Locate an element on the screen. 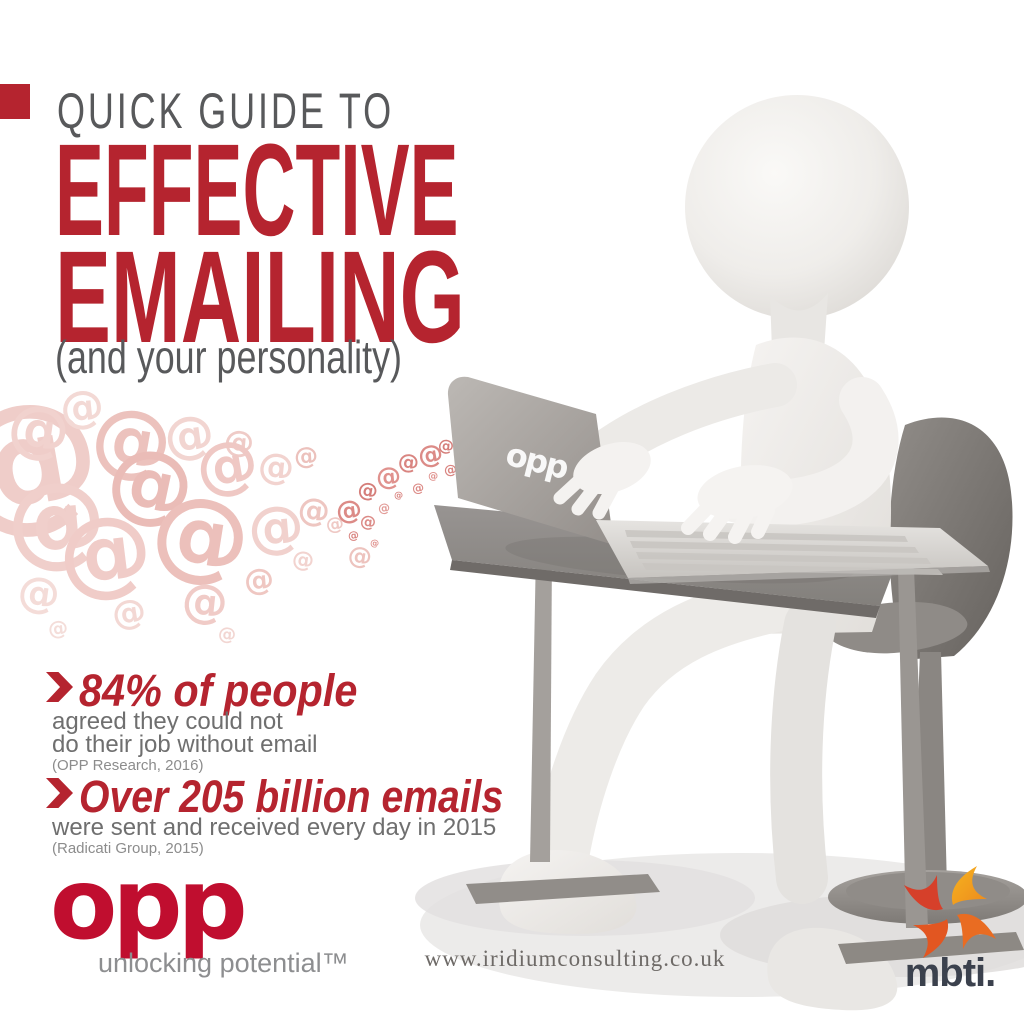 This screenshot has height=1024, width=1024. title-line-2: EMAILING is located at coordinates (260, 296).